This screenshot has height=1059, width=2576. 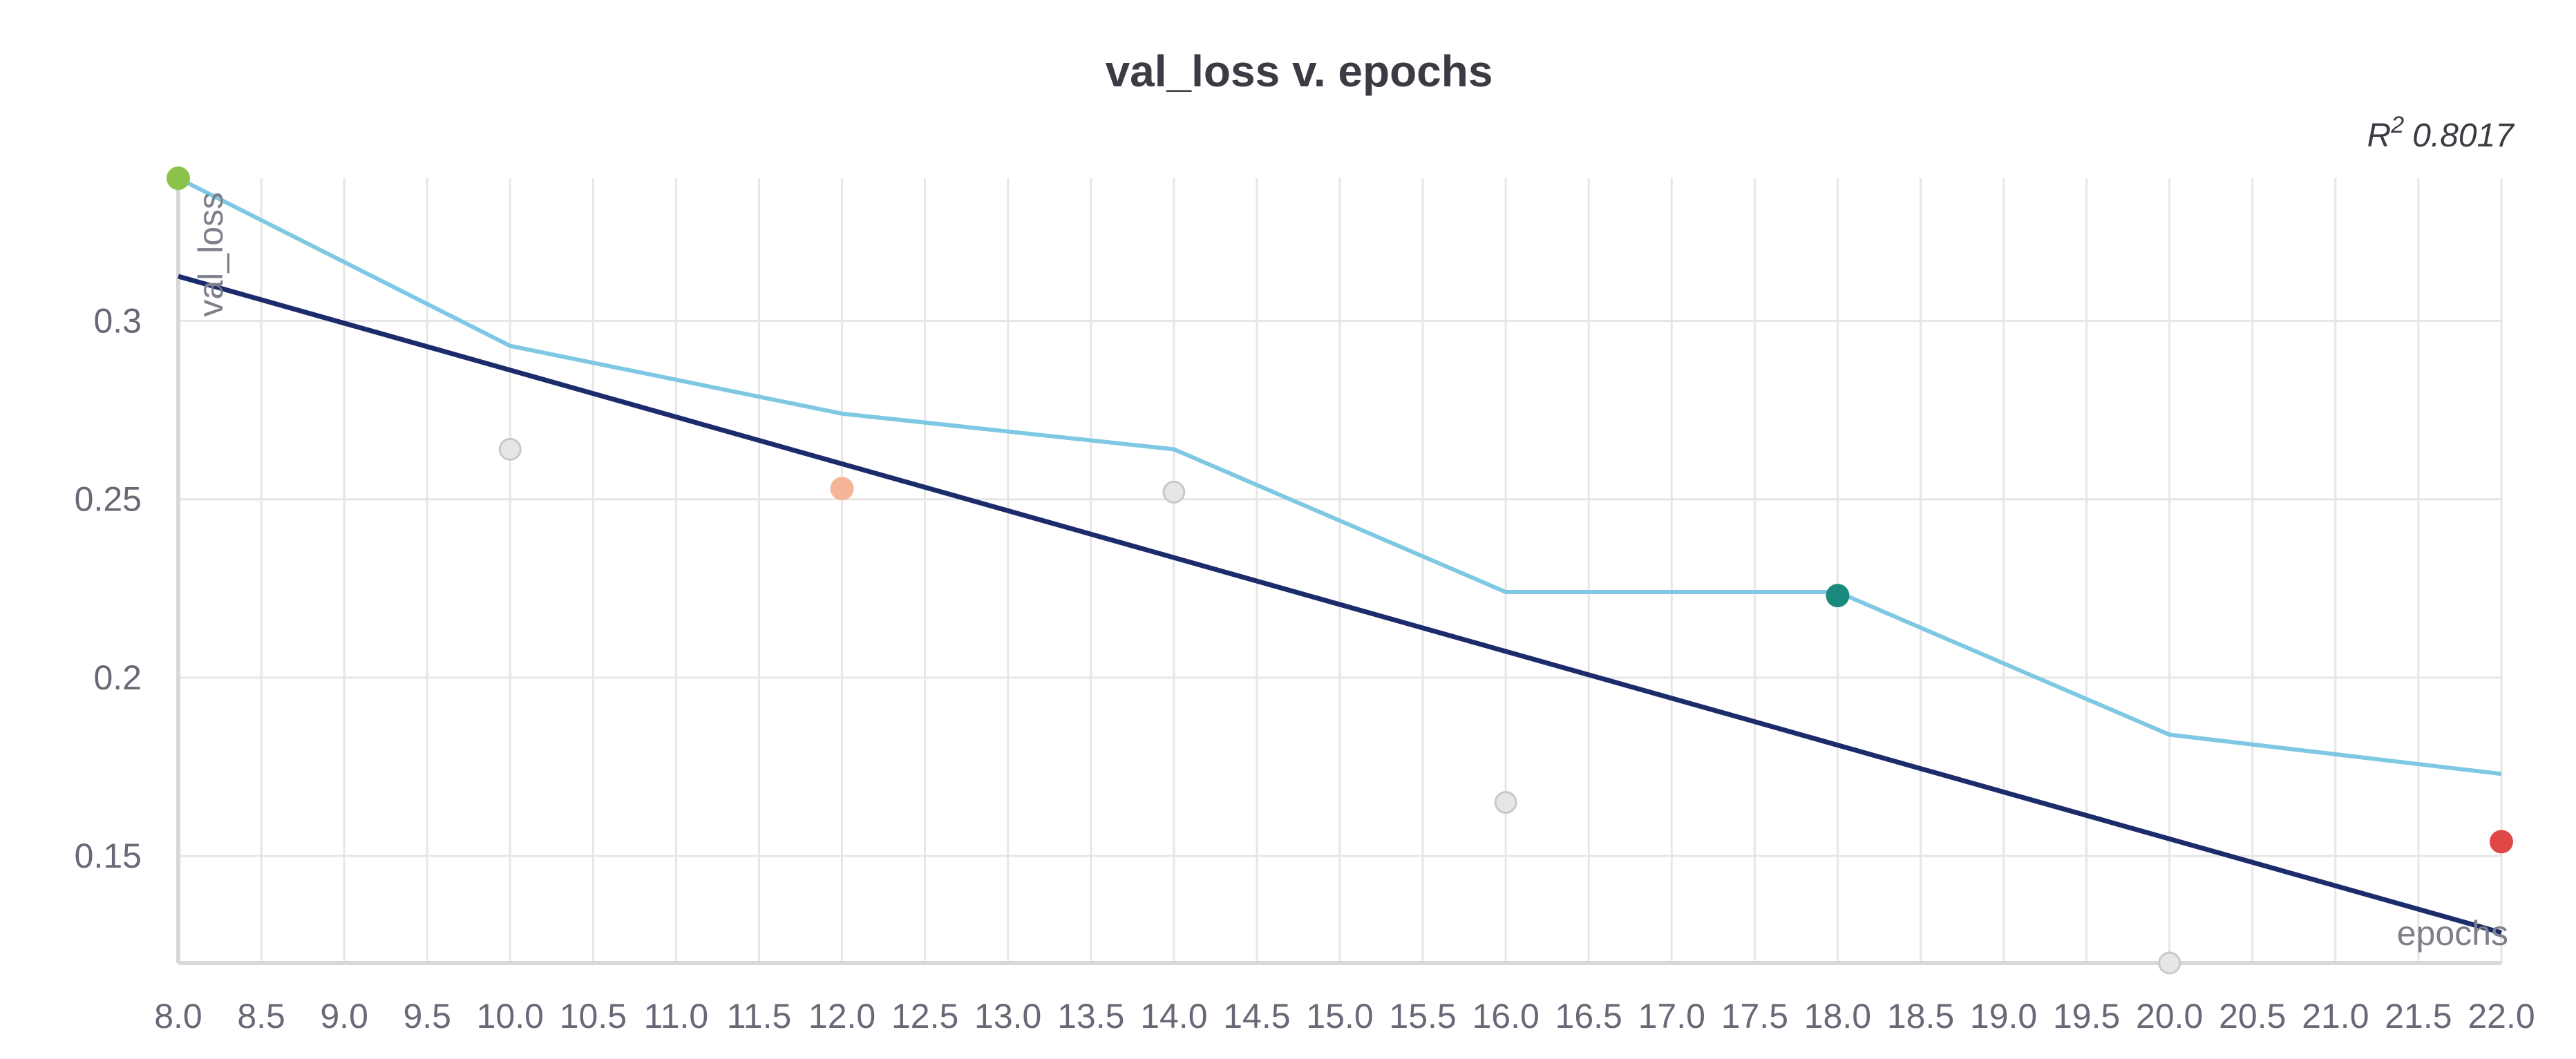 What do you see at coordinates (2252, 1016) in the screenshot?
I see `x-tick-label: 20.5` at bounding box center [2252, 1016].